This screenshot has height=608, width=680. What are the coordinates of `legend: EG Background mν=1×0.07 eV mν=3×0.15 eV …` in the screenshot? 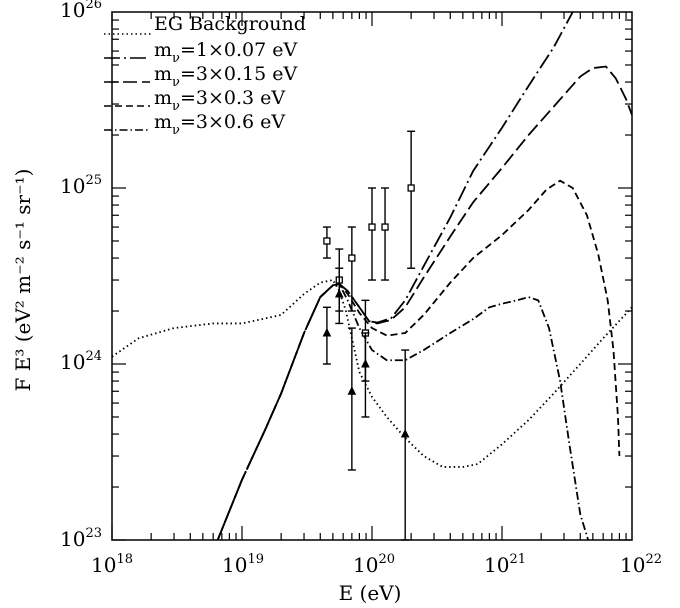 It's located at (205, 75).